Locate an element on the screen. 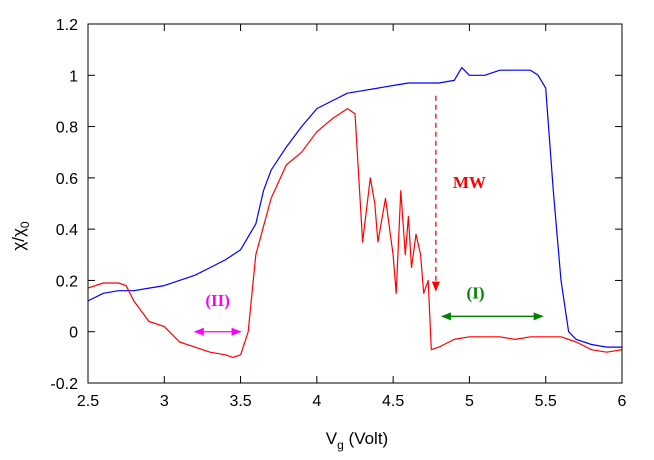 This screenshot has width=654, height=460. x-tick-label: 4 is located at coordinates (316, 401).